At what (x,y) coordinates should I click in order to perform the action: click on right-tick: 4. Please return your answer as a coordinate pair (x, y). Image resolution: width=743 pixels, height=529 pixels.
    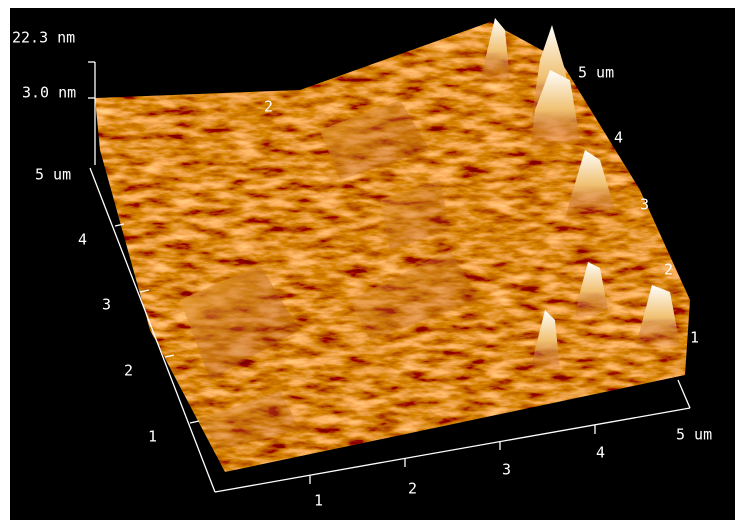
    Looking at the image, I should click on (618, 138).